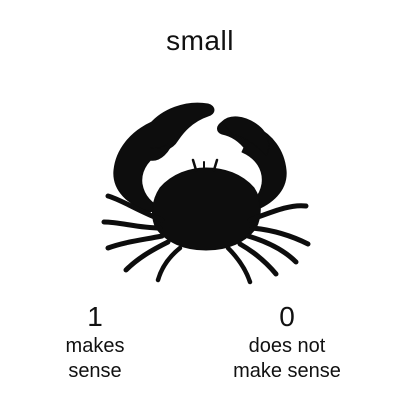  What do you see at coordinates (95, 316) in the screenshot?
I see `option-value: 1` at bounding box center [95, 316].